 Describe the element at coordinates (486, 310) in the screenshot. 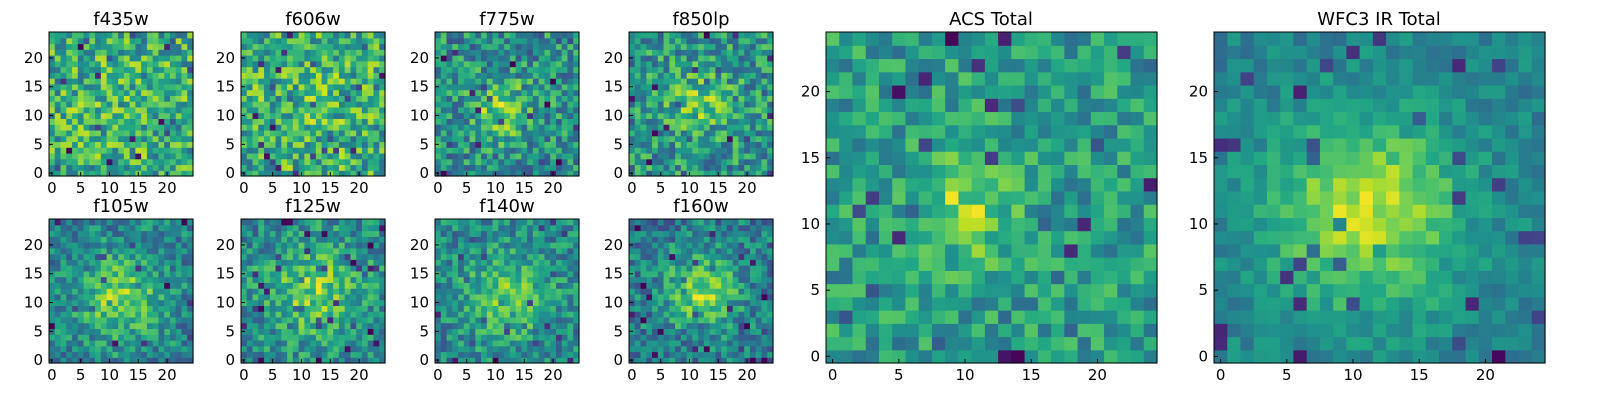

I see `axis-ticks: 0 5 10 15 20 0 5 10 15 20` at that location.